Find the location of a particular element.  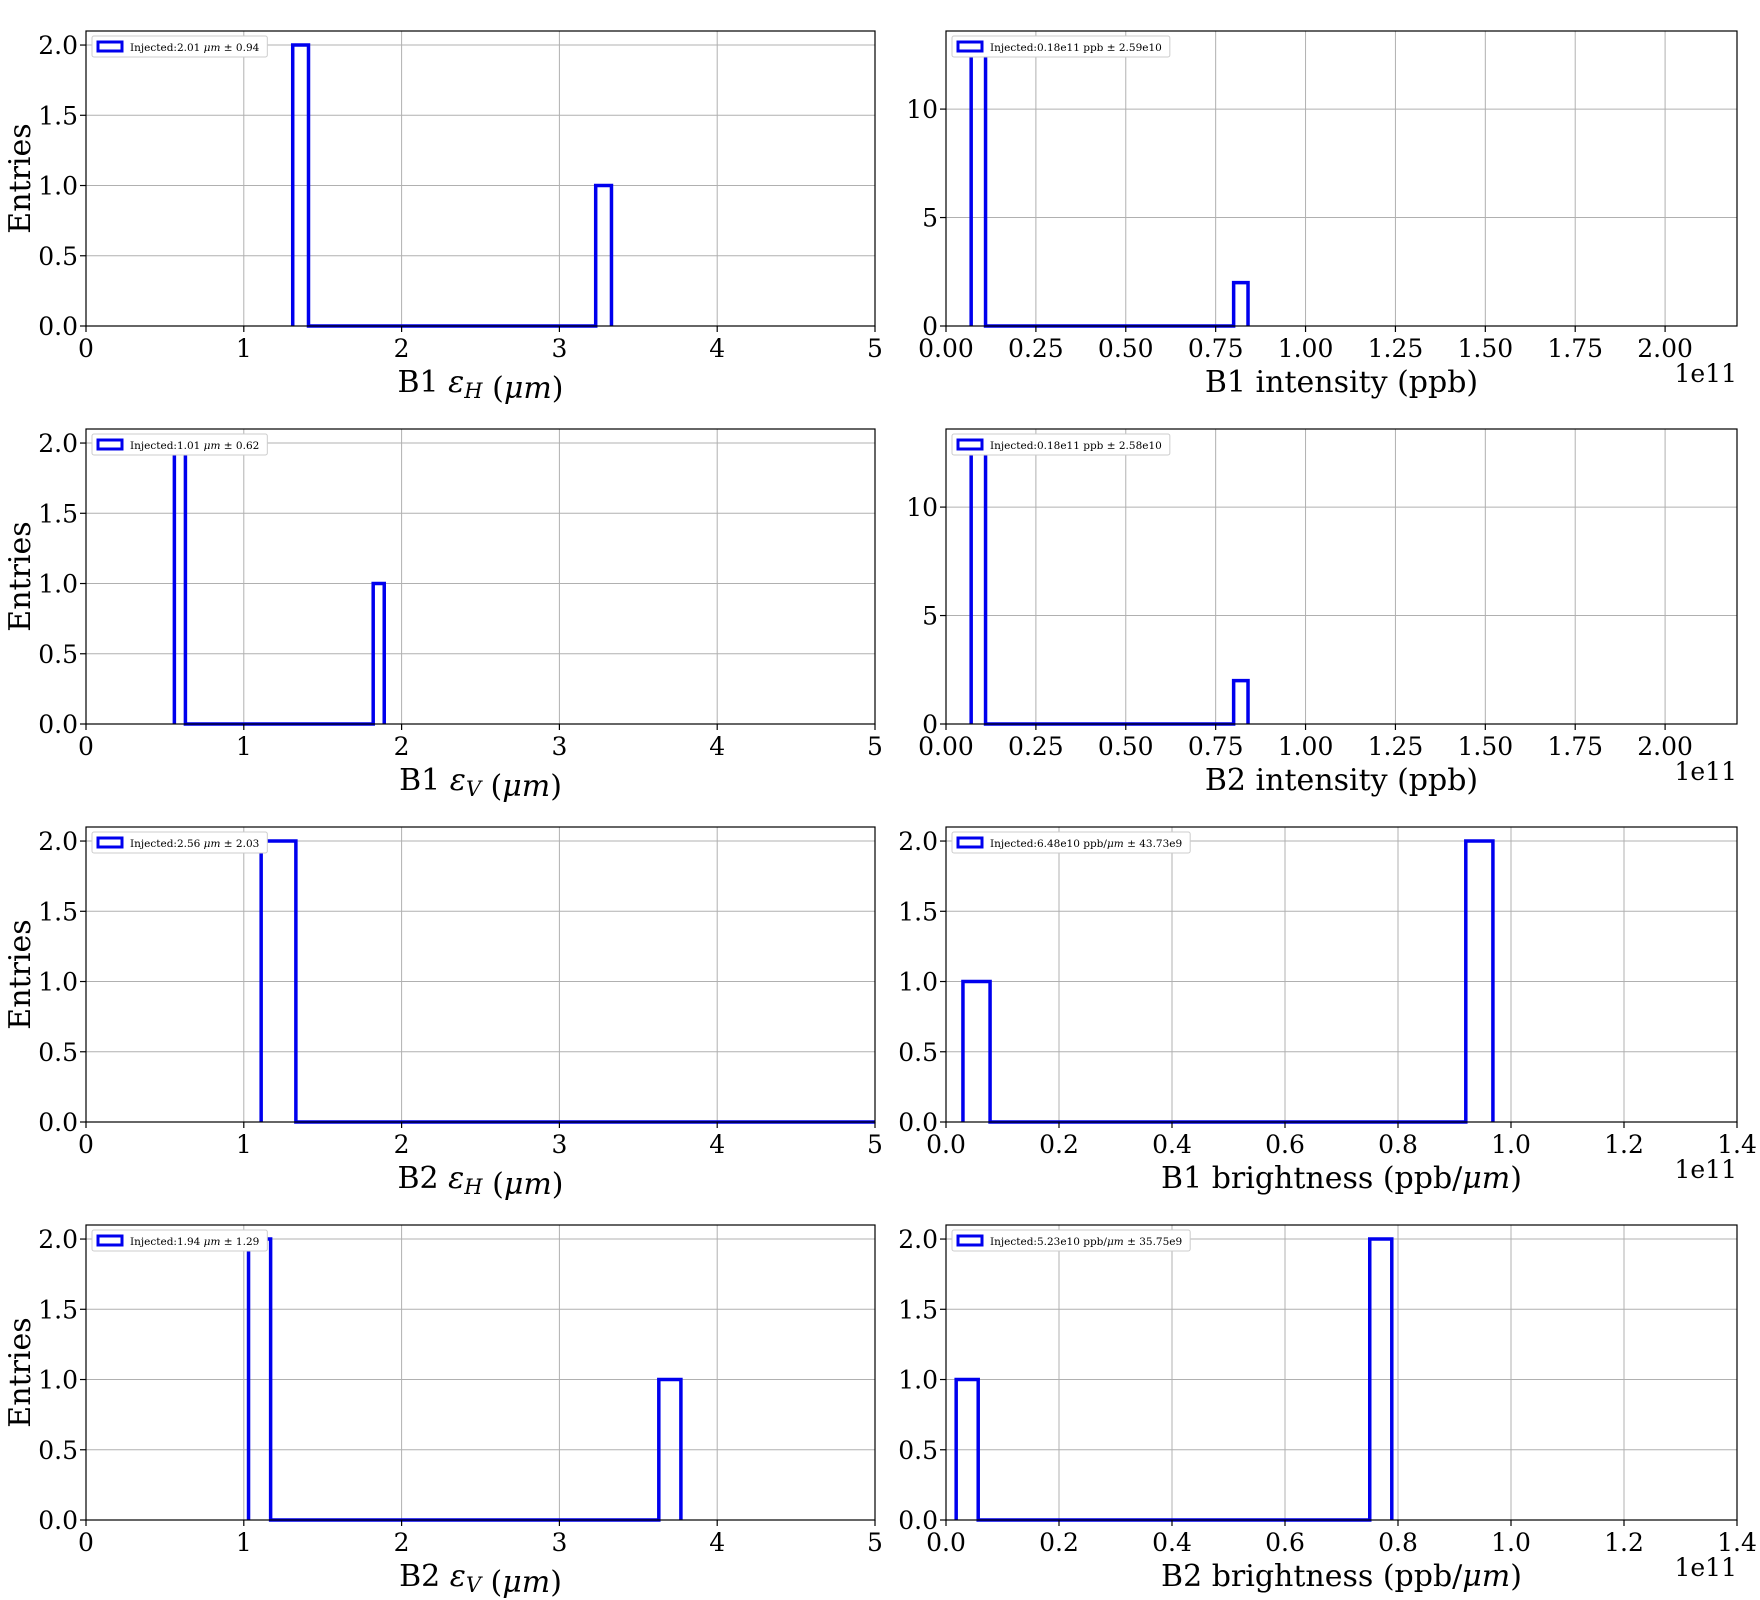

legend: Injected:5.23e10 ppb/μm ± 35.75e9 is located at coordinates (1071, 1240).